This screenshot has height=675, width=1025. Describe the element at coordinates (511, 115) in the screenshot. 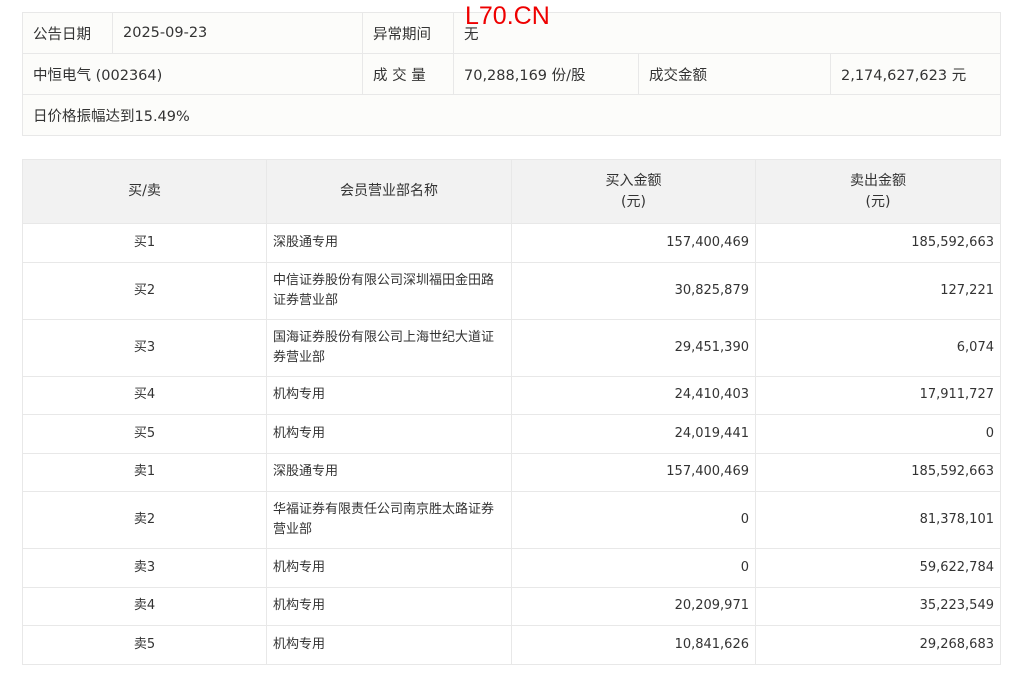

I see `reason: 日价格振幅达到15.49%` at that location.